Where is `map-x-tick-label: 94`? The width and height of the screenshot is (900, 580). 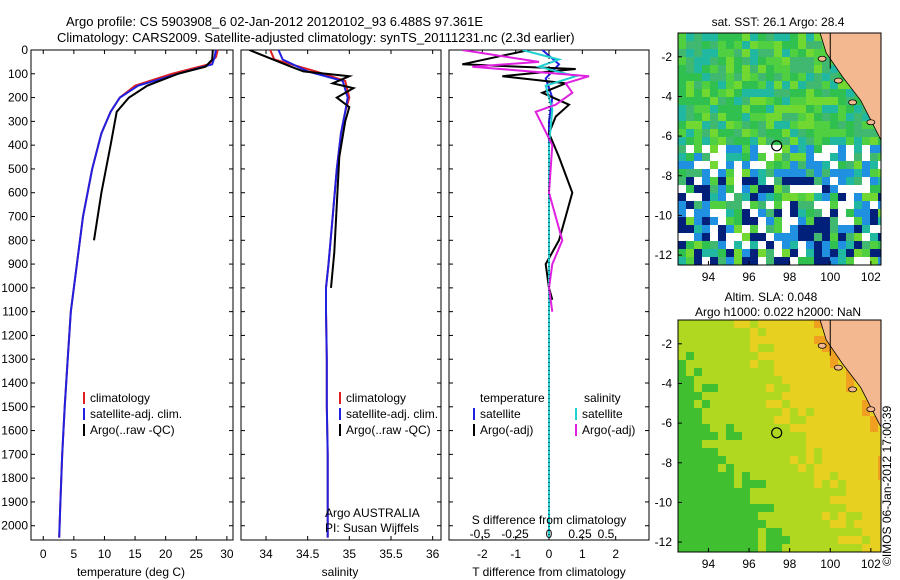
map-x-tick-label: 94 is located at coordinates (709, 564).